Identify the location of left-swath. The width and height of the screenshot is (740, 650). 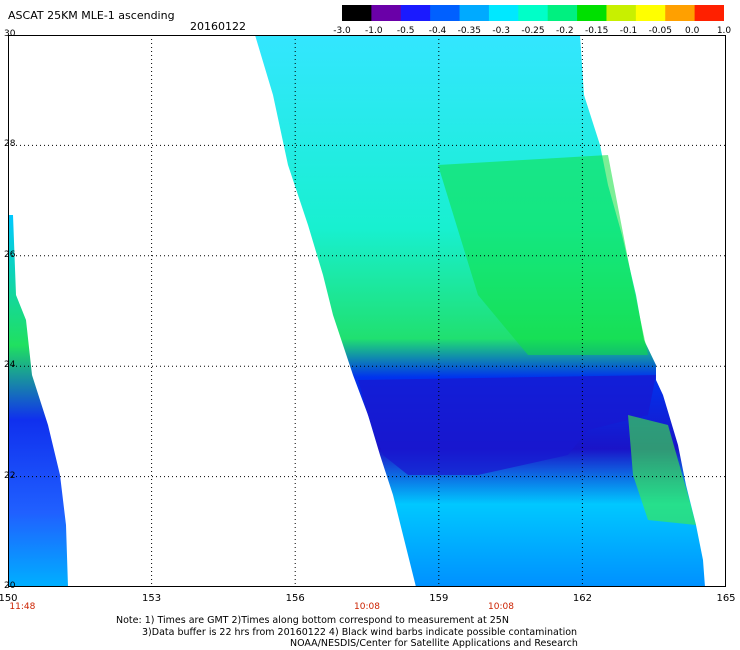
(38, 401).